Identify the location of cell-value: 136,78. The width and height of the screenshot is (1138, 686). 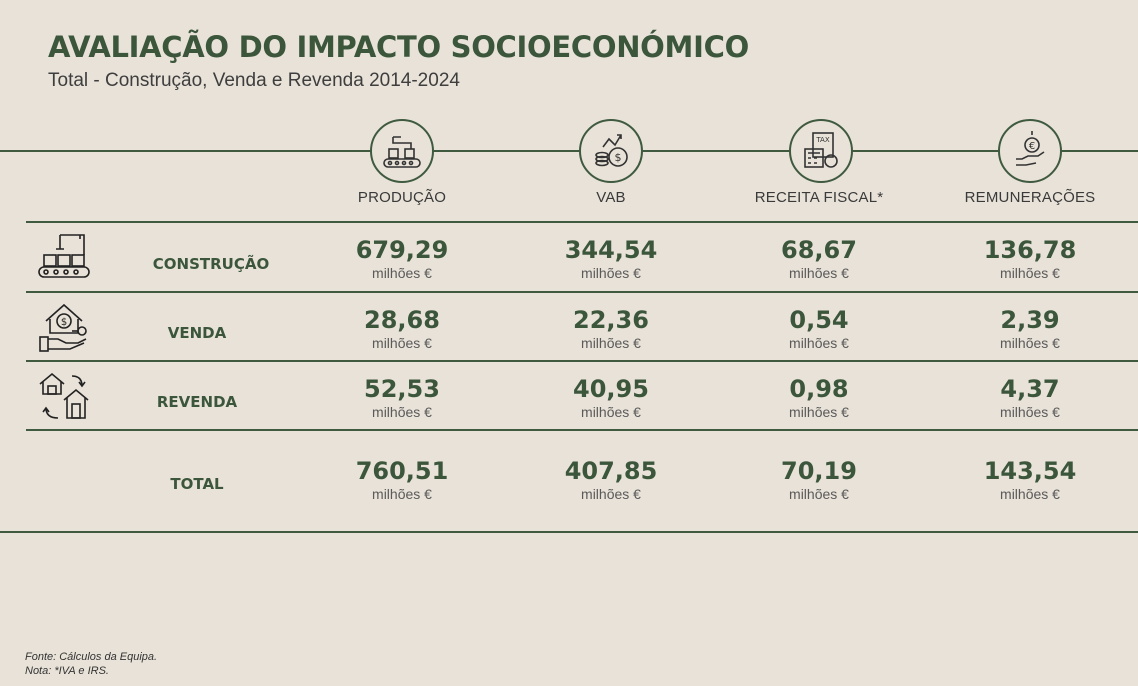
(1030, 250).